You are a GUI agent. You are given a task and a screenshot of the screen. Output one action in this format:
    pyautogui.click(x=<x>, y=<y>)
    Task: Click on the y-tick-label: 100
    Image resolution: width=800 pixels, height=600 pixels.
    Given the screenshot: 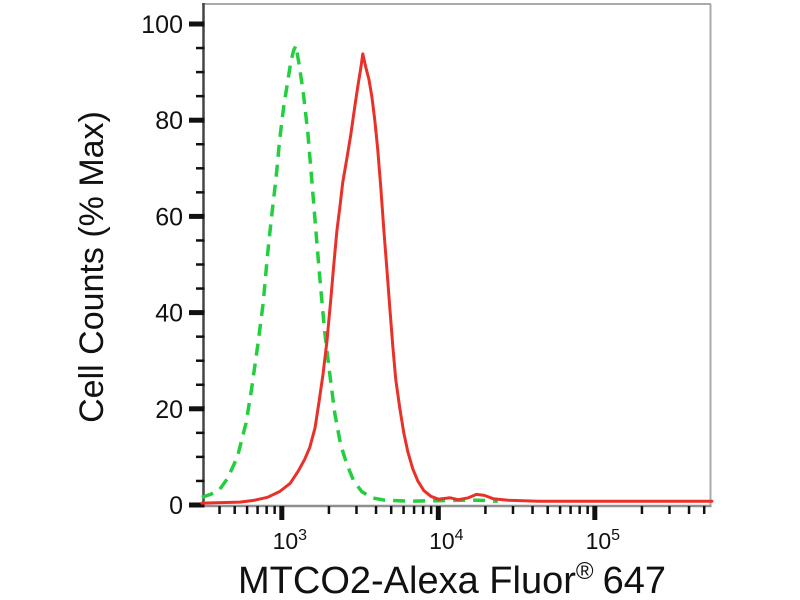 What is the action you would take?
    pyautogui.click(x=162, y=25)
    